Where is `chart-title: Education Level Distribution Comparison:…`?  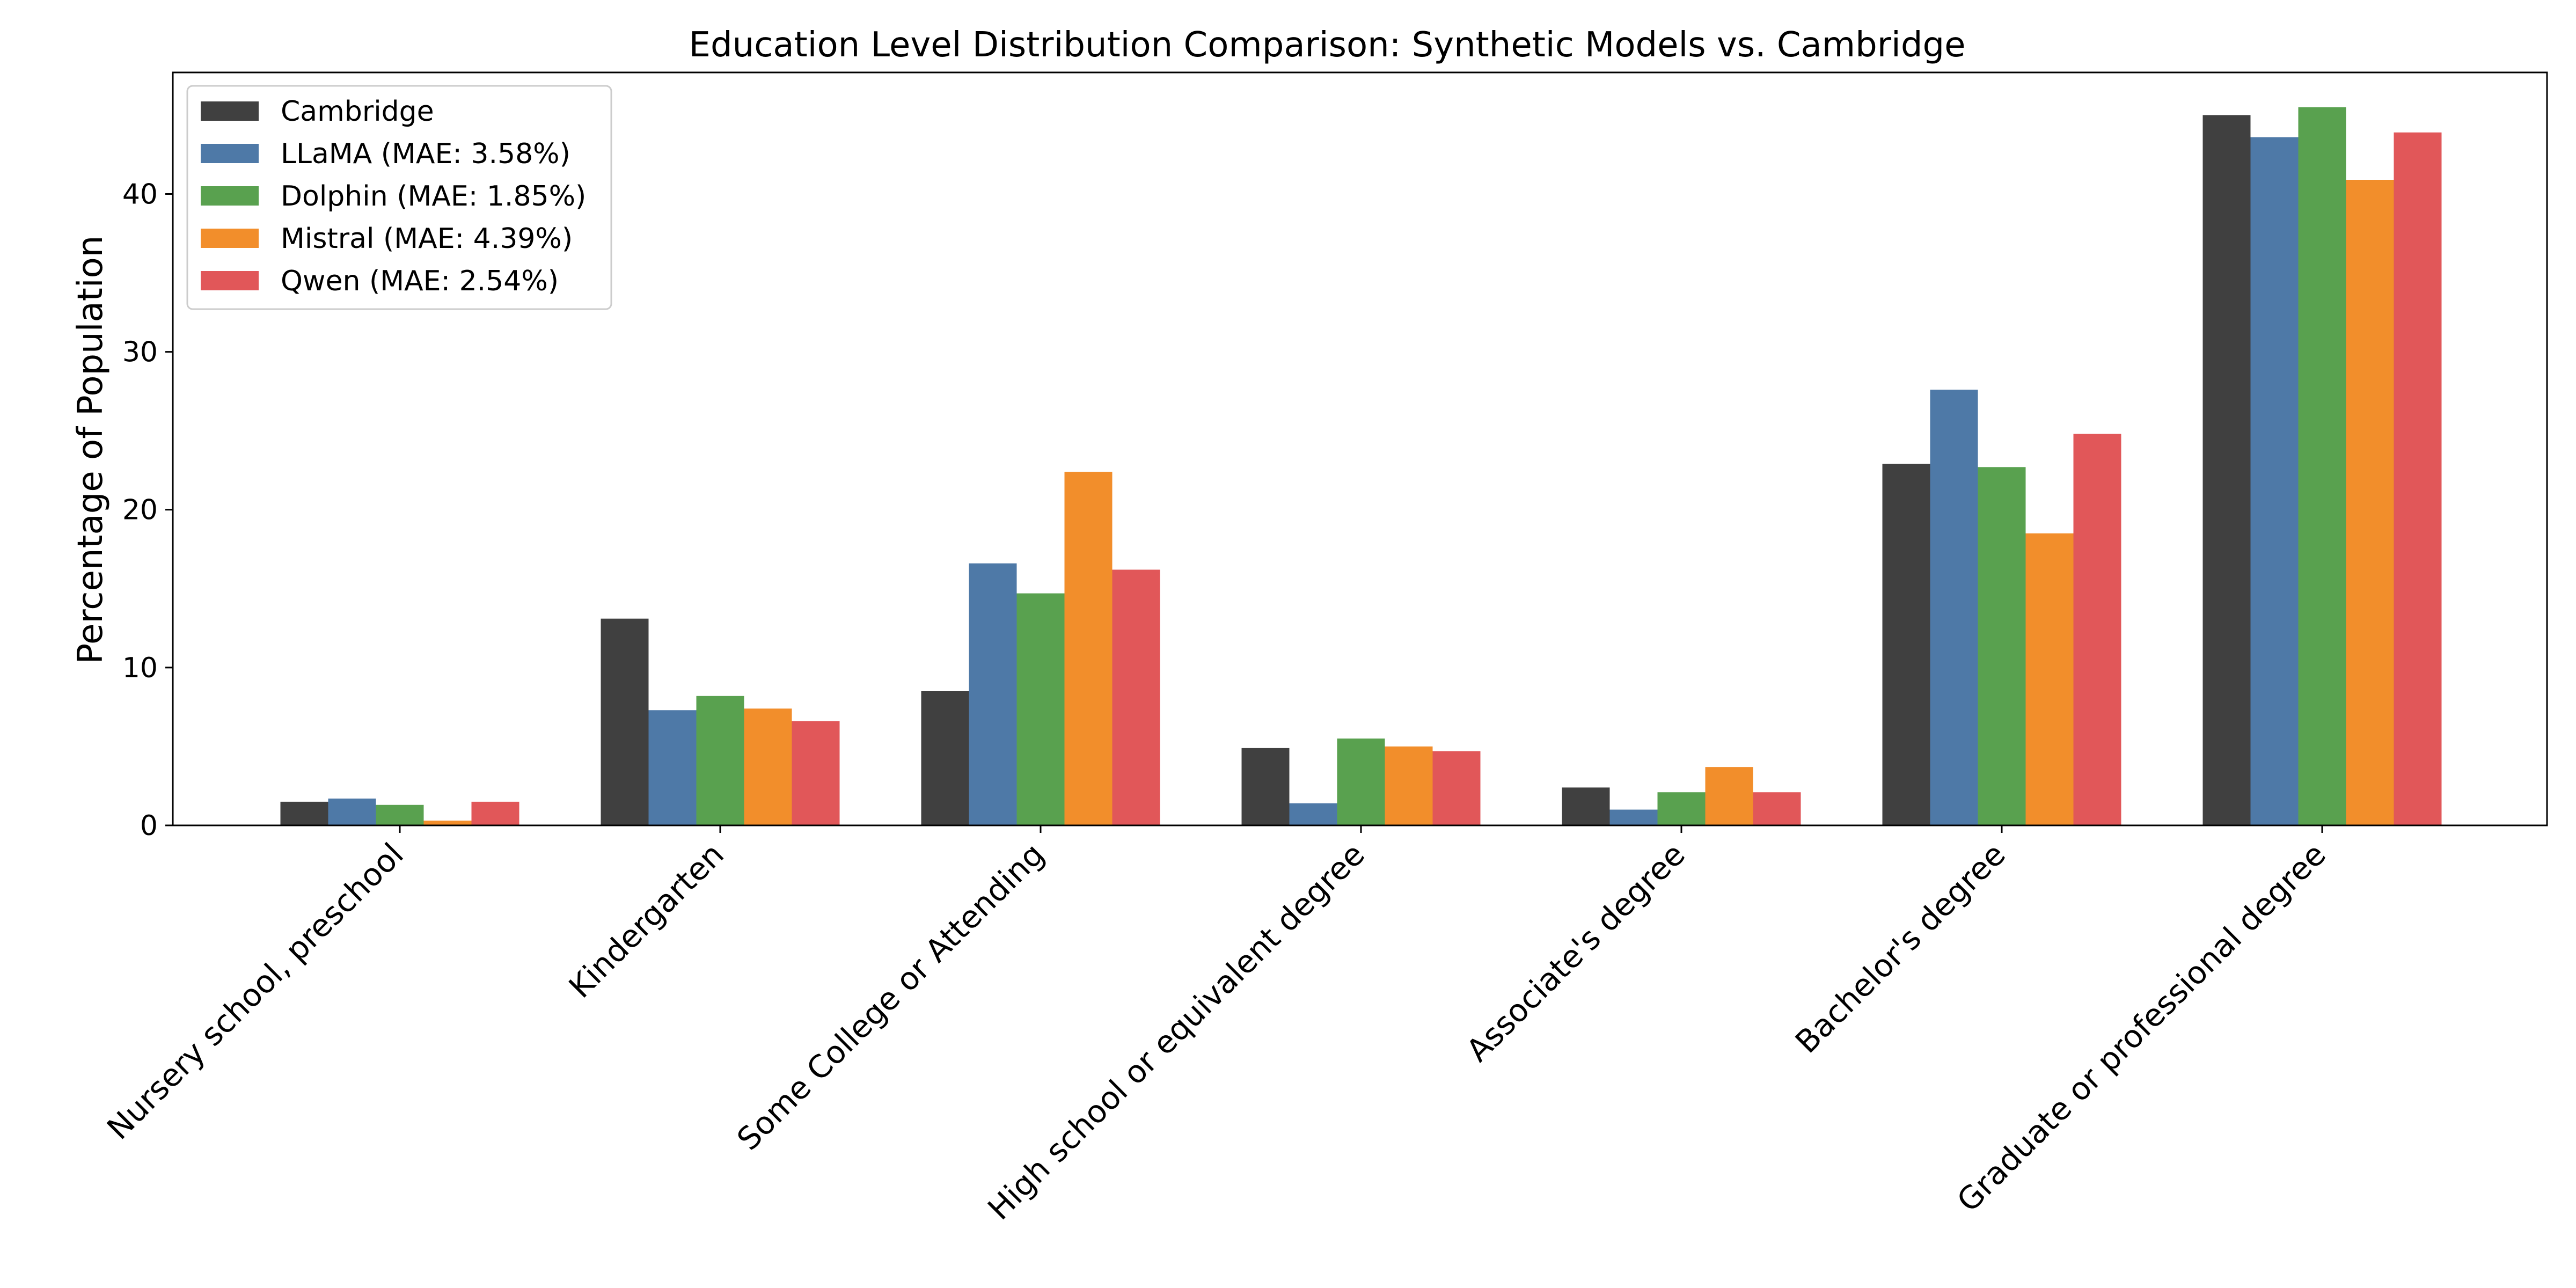
chart-title: Education Level Distribution Comparison:… is located at coordinates (1327, 45).